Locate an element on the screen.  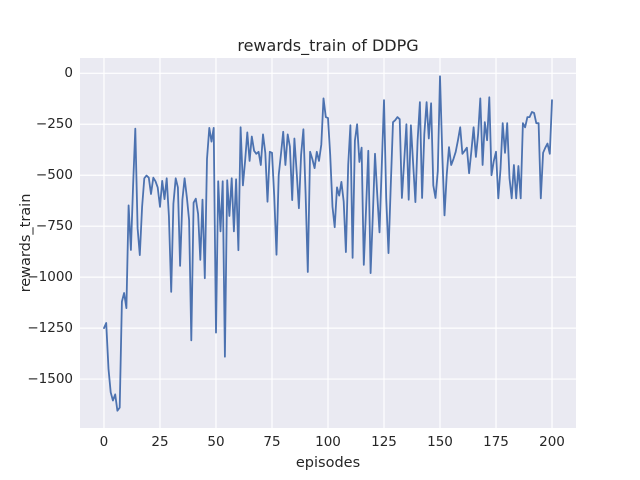
y-tick-label: −1500 is located at coordinates (50, 379).